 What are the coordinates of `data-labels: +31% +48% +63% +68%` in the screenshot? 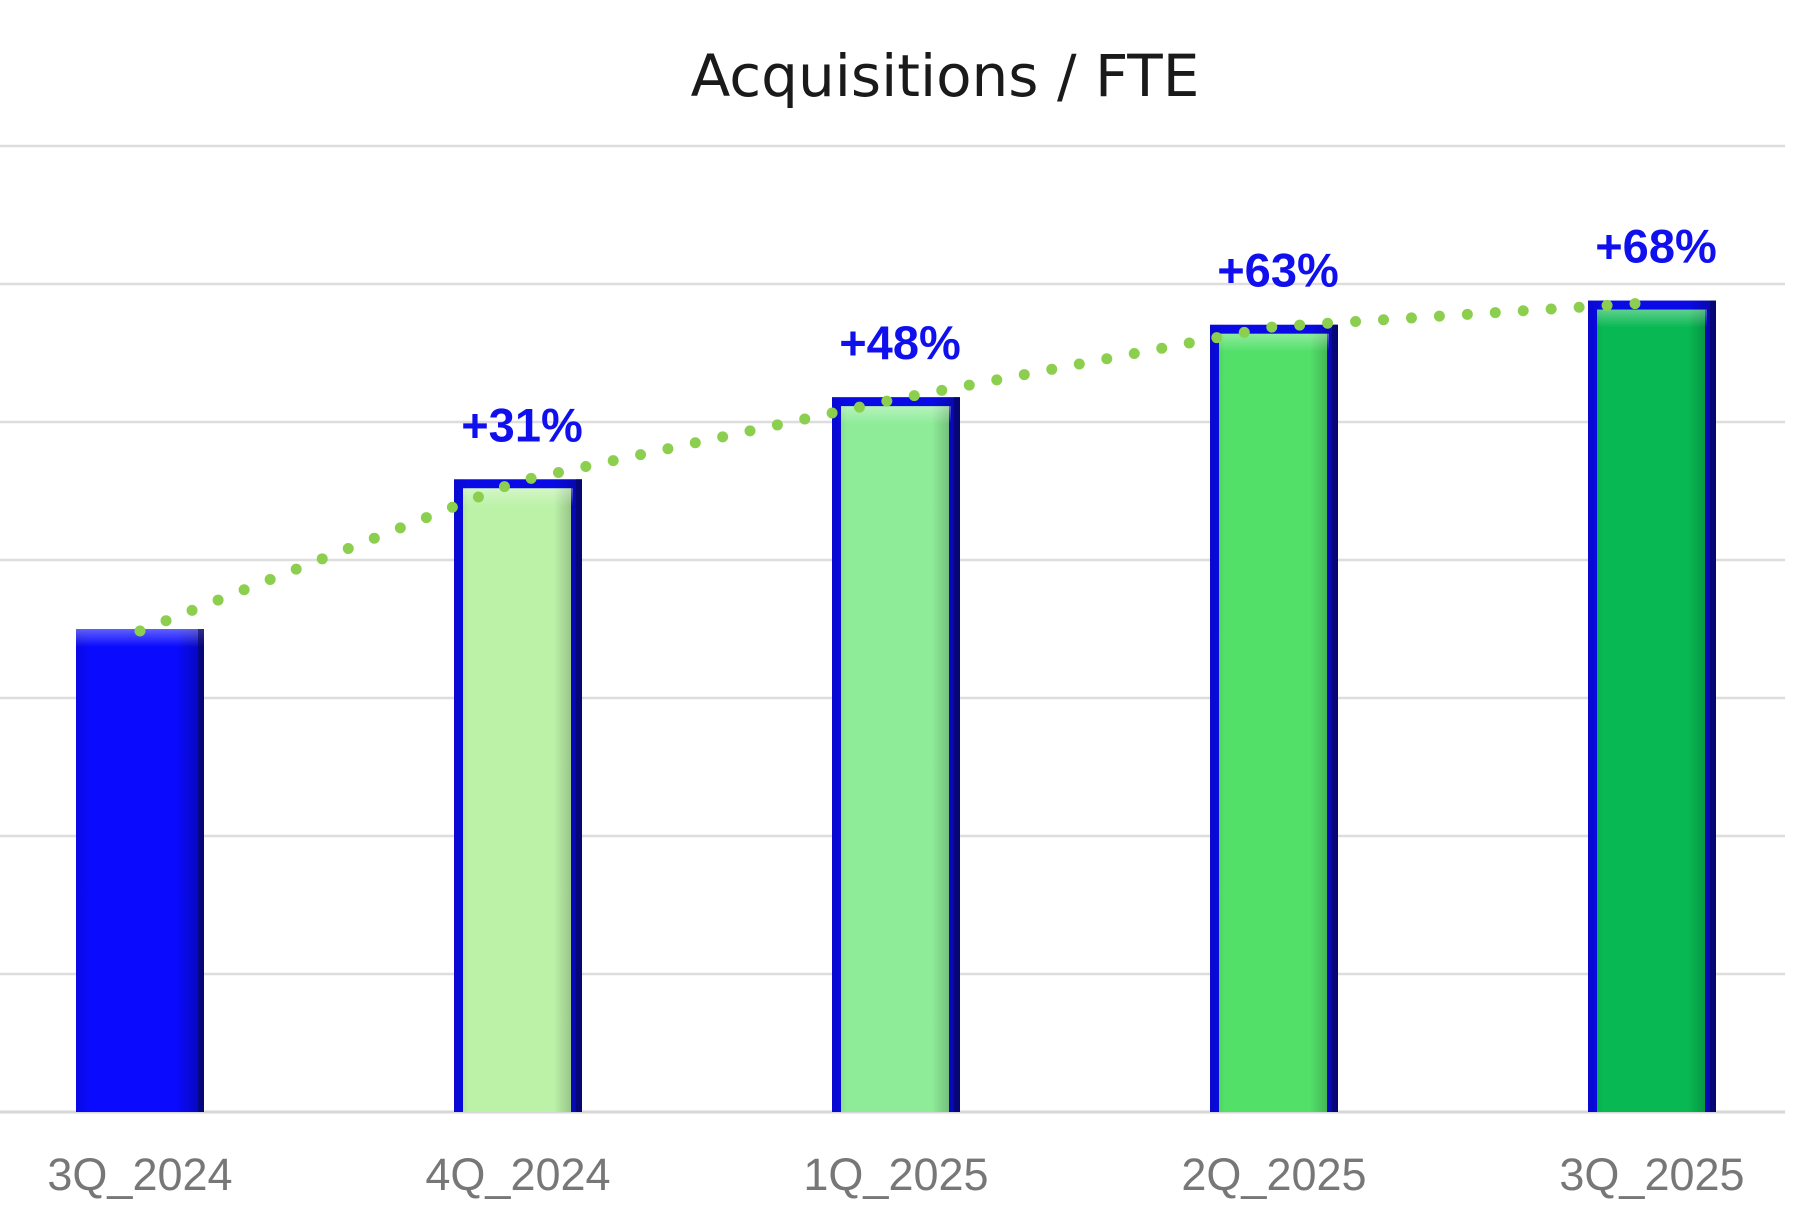 It's located at (1089, 336).